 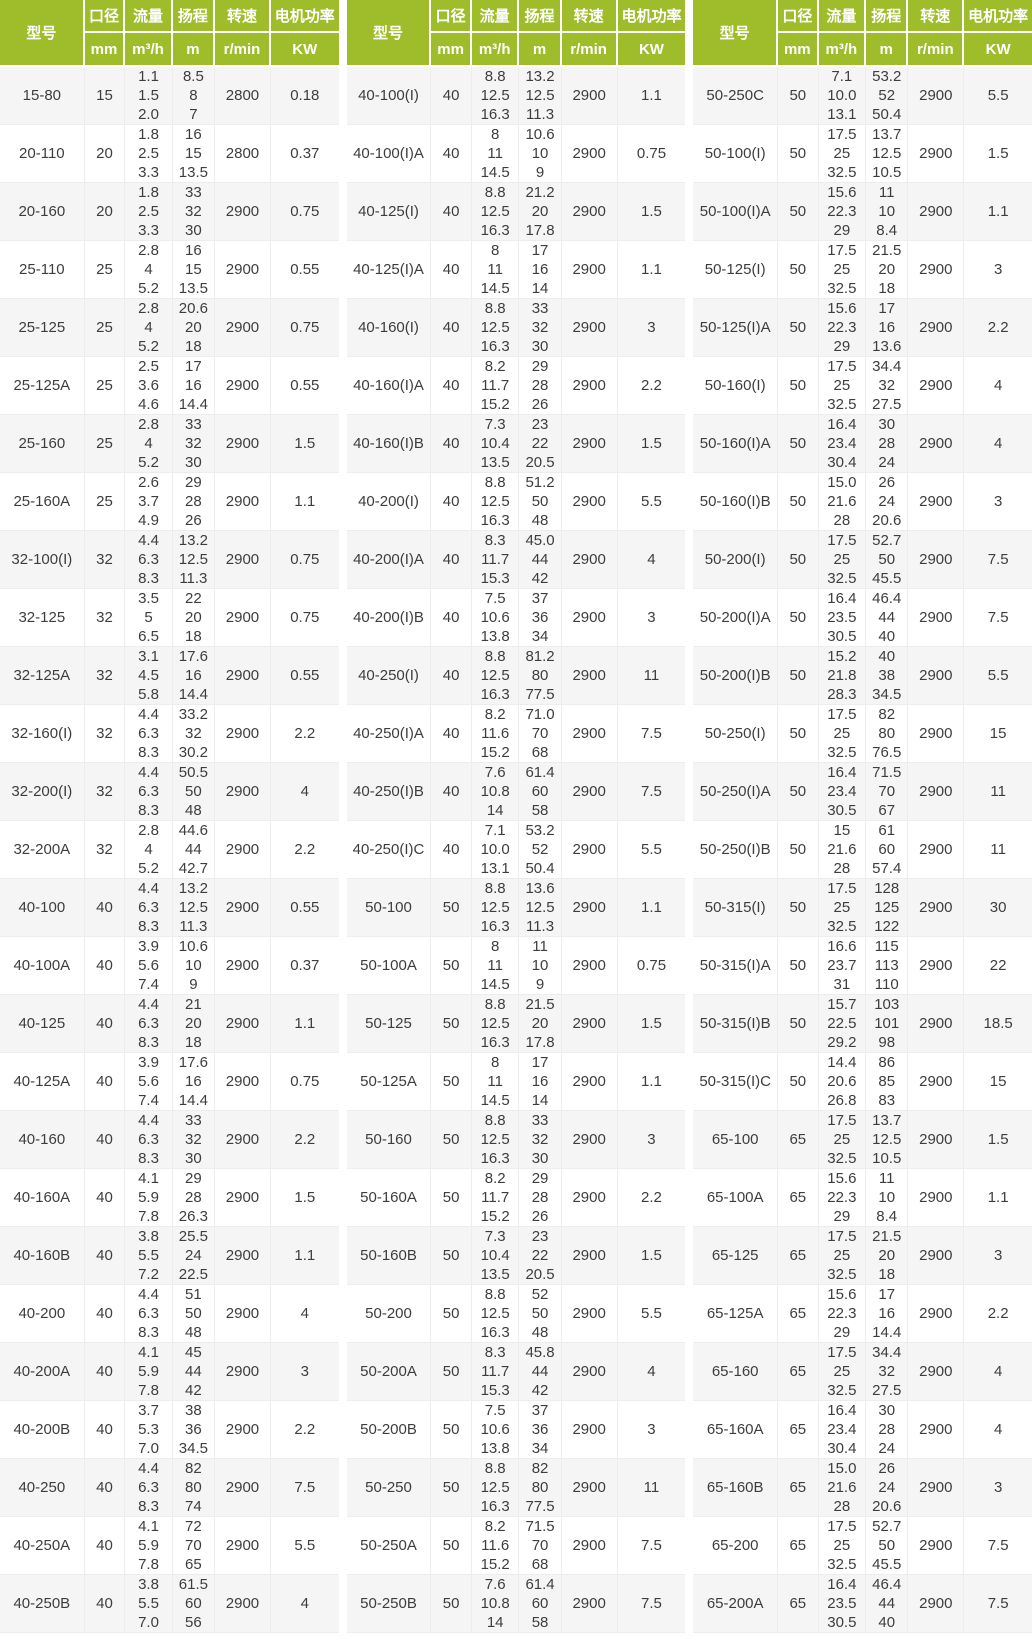 I want to click on head-value: 50.5, so click(x=193, y=772).